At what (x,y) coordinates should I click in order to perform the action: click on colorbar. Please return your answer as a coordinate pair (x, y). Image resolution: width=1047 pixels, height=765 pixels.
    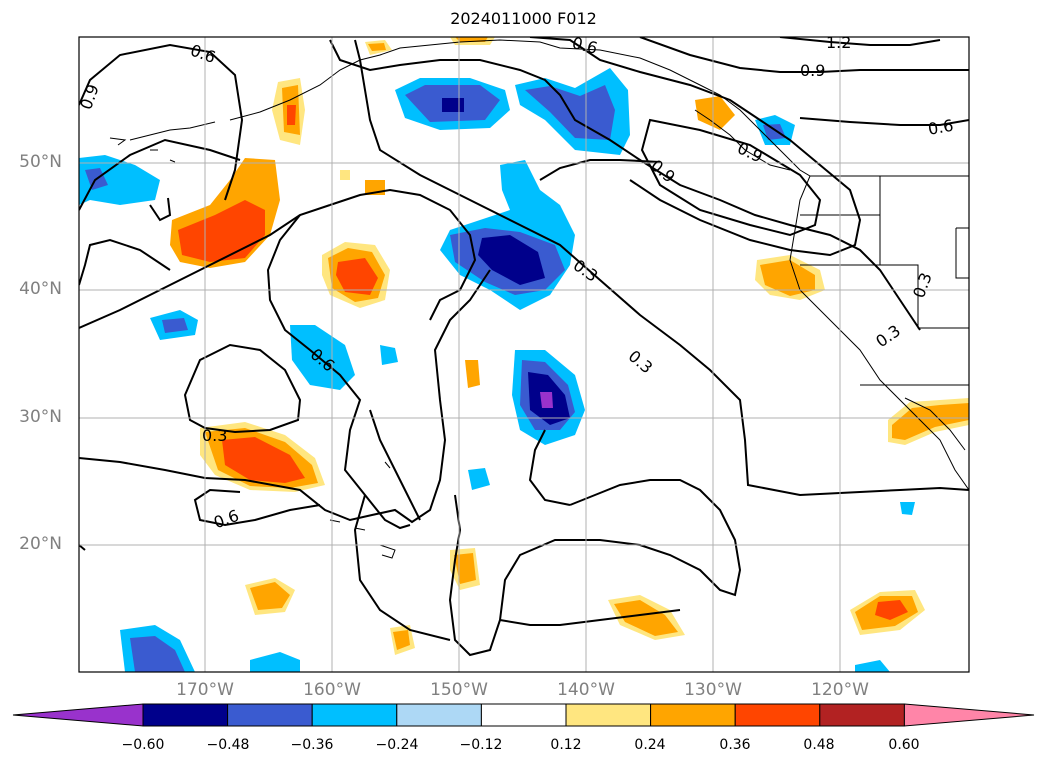
    Looking at the image, I should click on (523, 715).